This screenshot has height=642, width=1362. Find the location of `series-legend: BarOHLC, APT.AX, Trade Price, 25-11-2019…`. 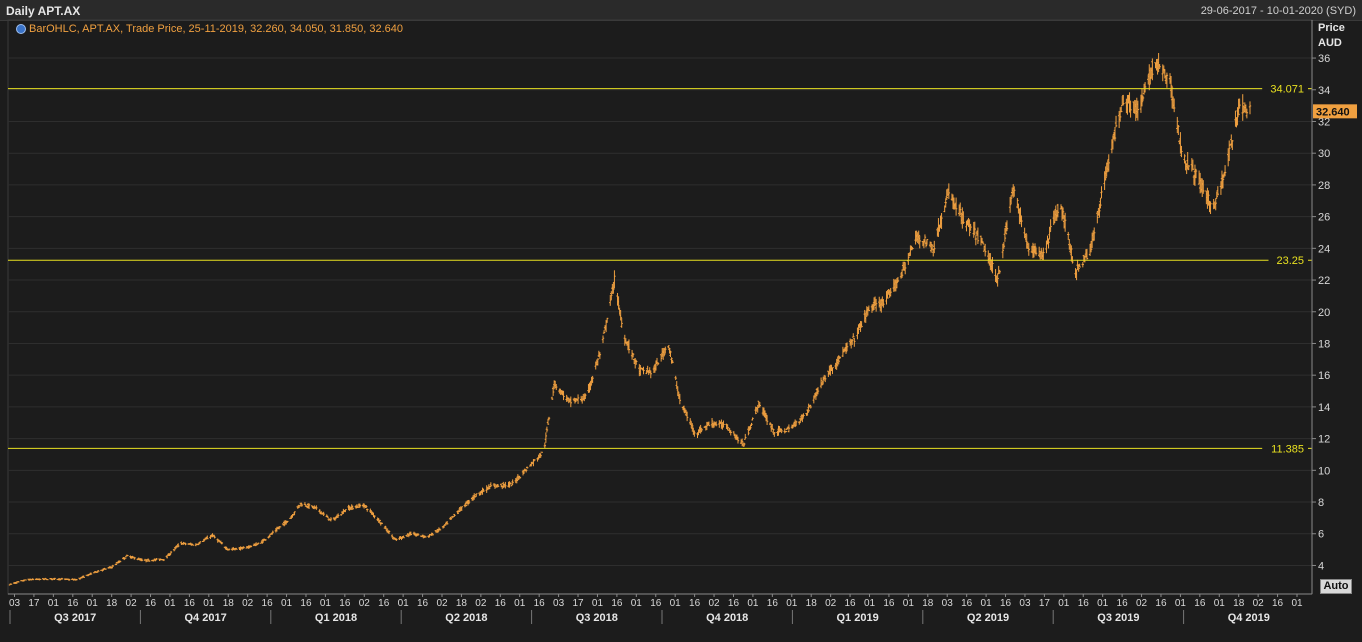

series-legend: BarOHLC, APT.AX, Trade Price, 25-11-2019… is located at coordinates (209, 29).